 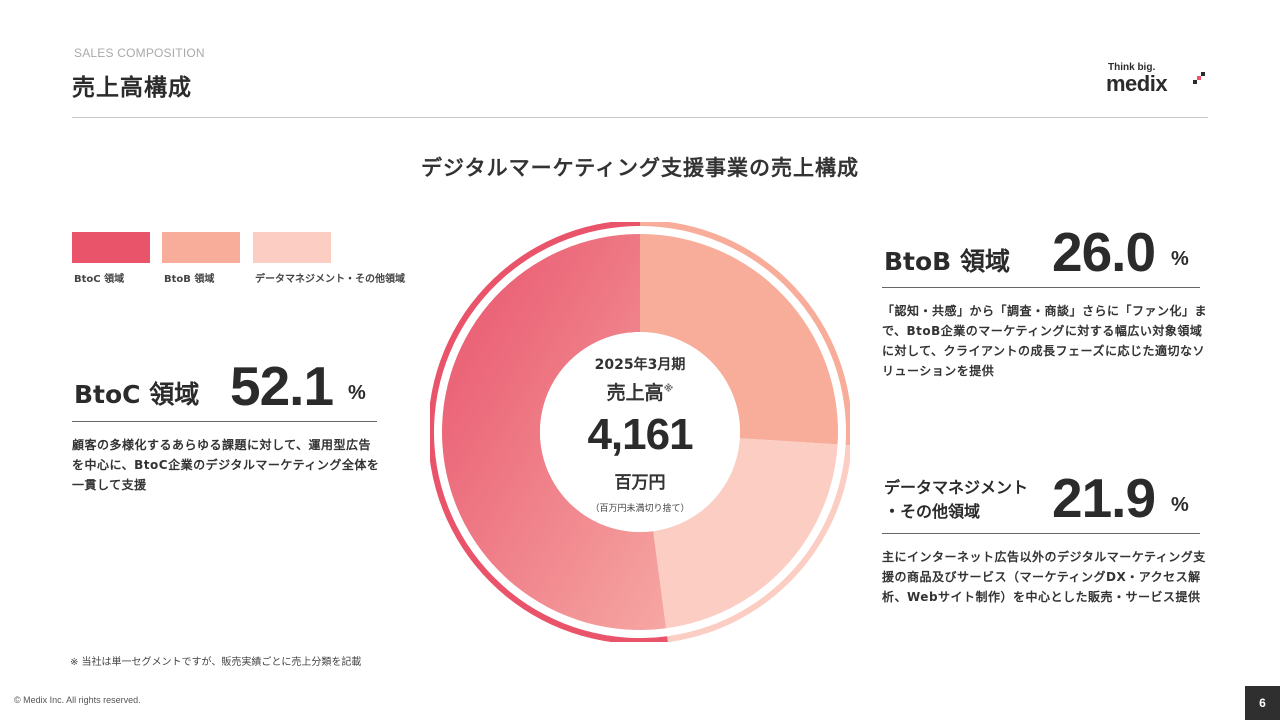 What do you see at coordinates (635, 393) in the screenshot?
I see `center-label-text: 売上高` at bounding box center [635, 393].